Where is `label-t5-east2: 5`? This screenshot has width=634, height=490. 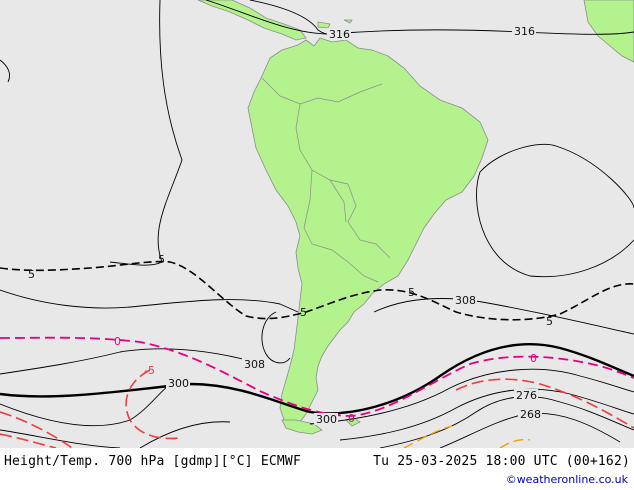 label-t5-east2: 5 is located at coordinates (549, 321).